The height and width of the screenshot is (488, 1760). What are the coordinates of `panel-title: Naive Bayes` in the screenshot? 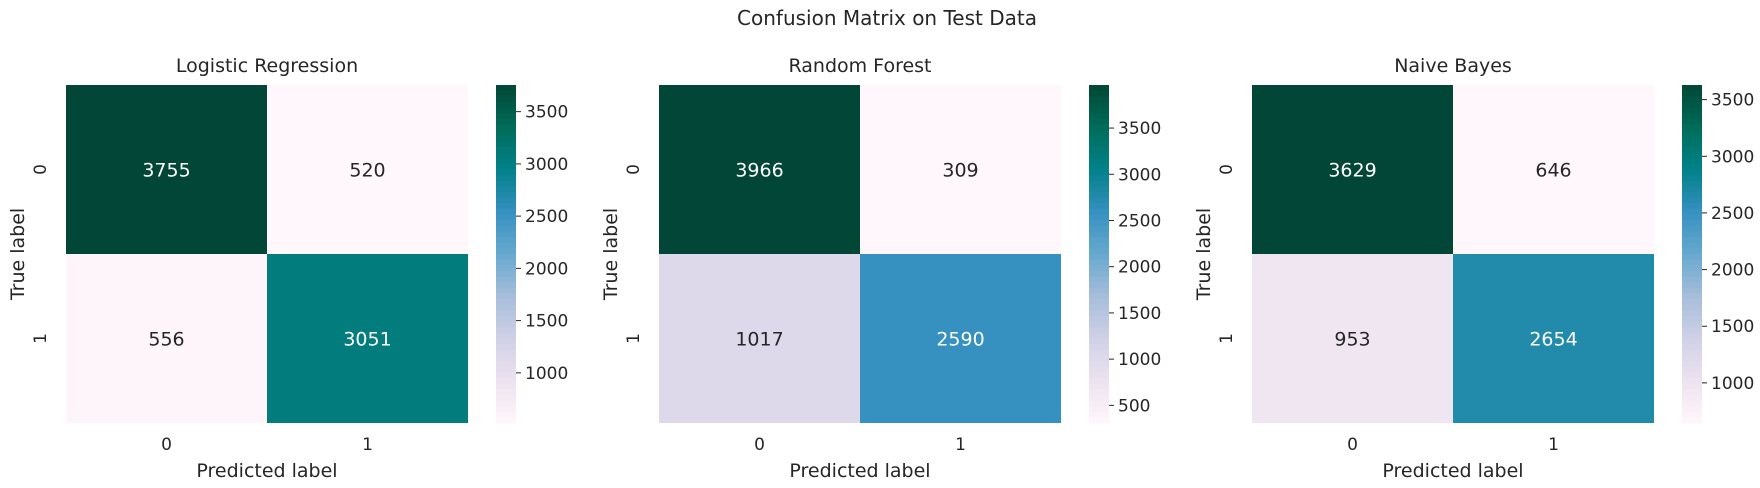 It's located at (1453, 66).